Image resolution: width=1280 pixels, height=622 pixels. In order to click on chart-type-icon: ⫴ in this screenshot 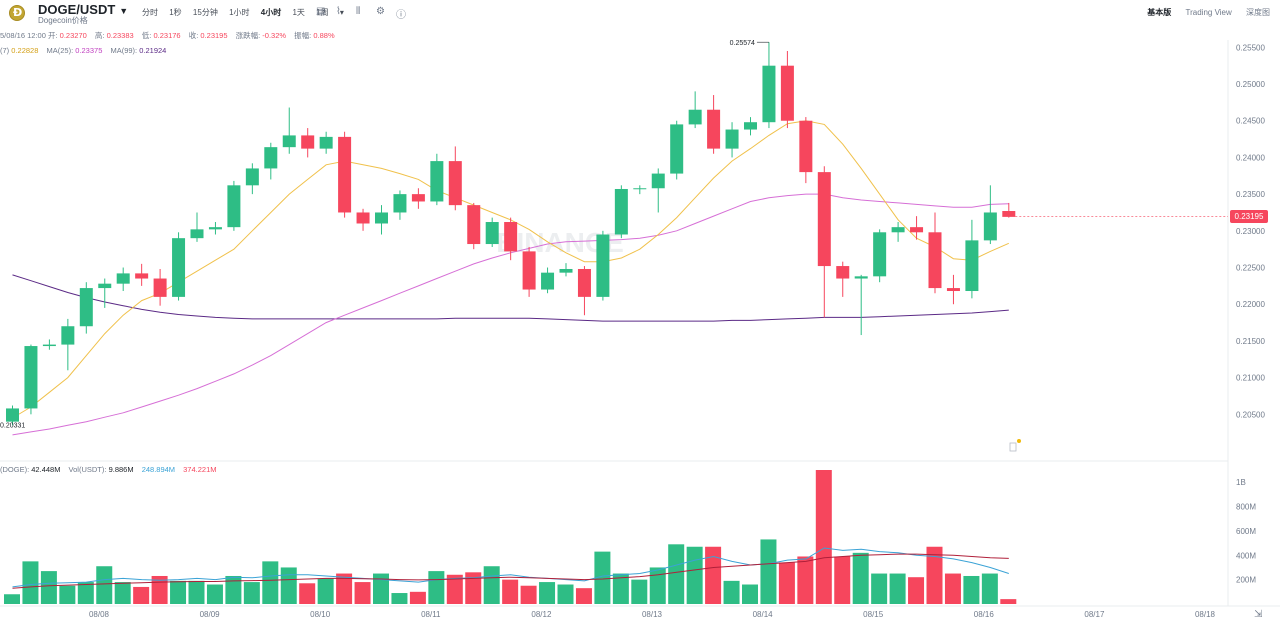, I will do `click(358, 11)`.